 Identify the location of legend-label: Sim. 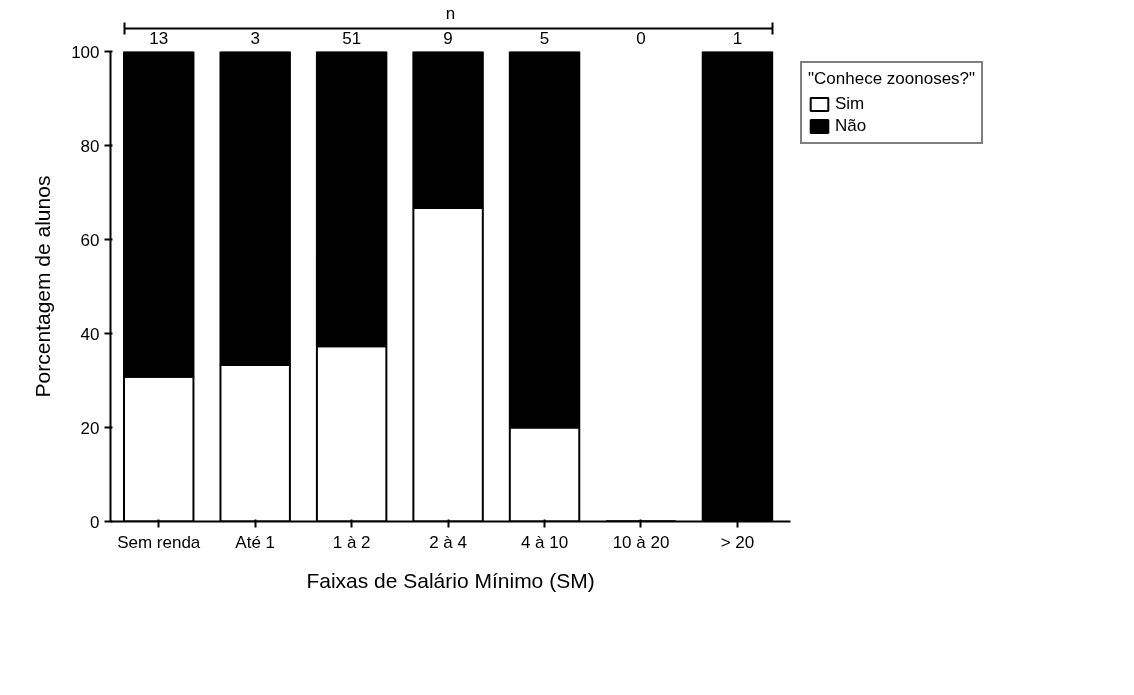
(850, 104).